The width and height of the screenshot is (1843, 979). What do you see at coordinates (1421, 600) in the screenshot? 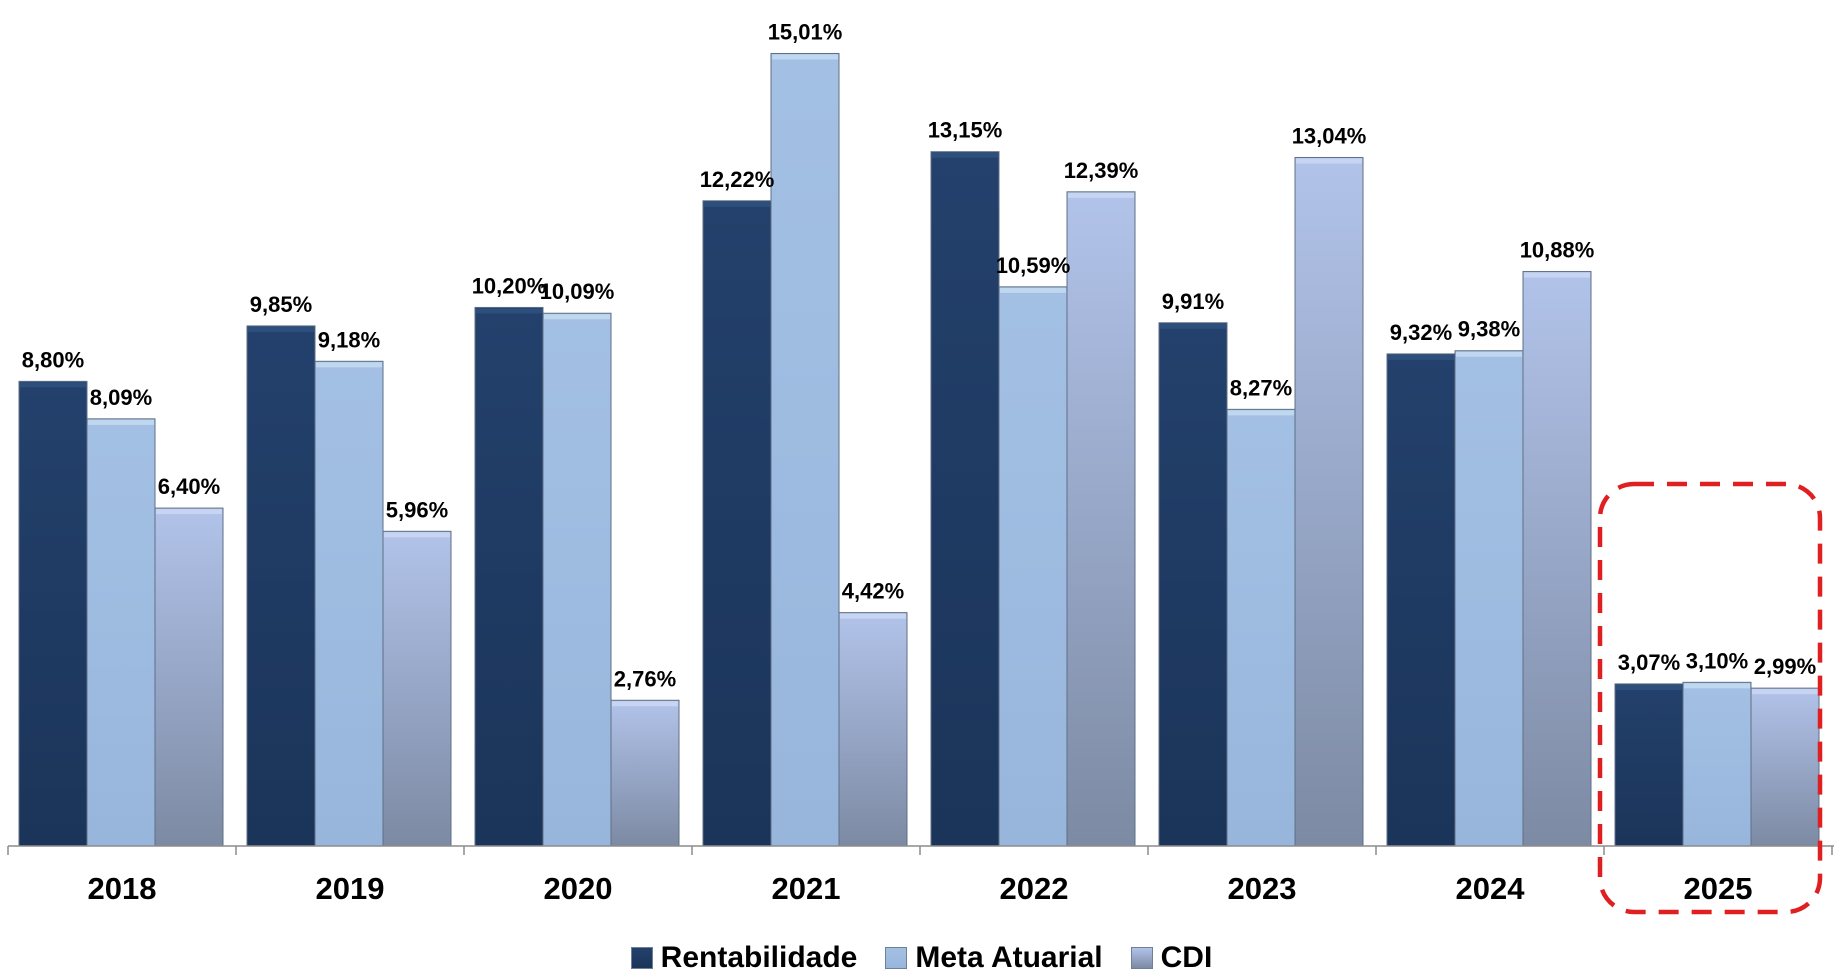
I see `bar-rentabilidade-2024` at bounding box center [1421, 600].